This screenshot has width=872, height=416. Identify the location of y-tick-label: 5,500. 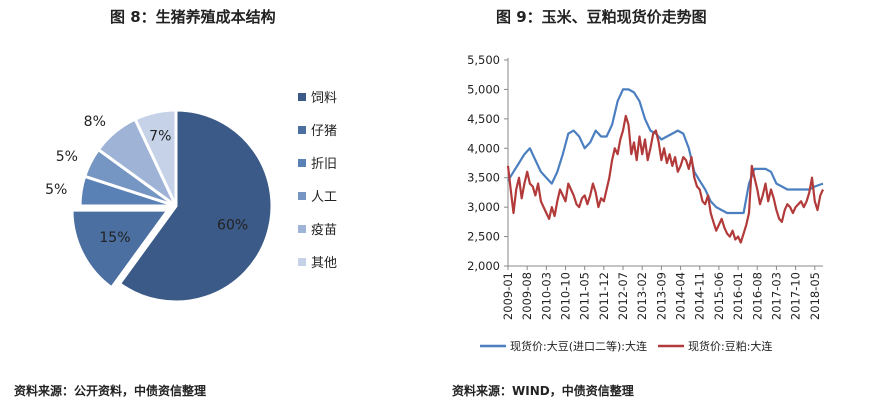
(483, 60).